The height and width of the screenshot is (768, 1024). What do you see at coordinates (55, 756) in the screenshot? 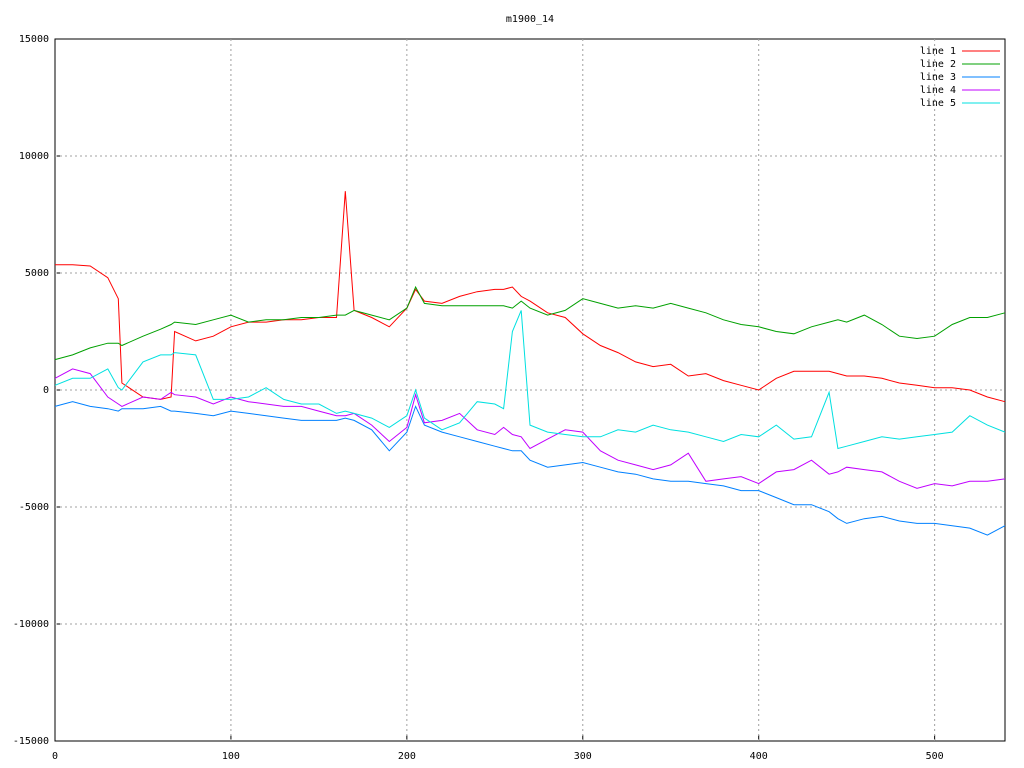
I see `x-tick-label: 0` at bounding box center [55, 756].